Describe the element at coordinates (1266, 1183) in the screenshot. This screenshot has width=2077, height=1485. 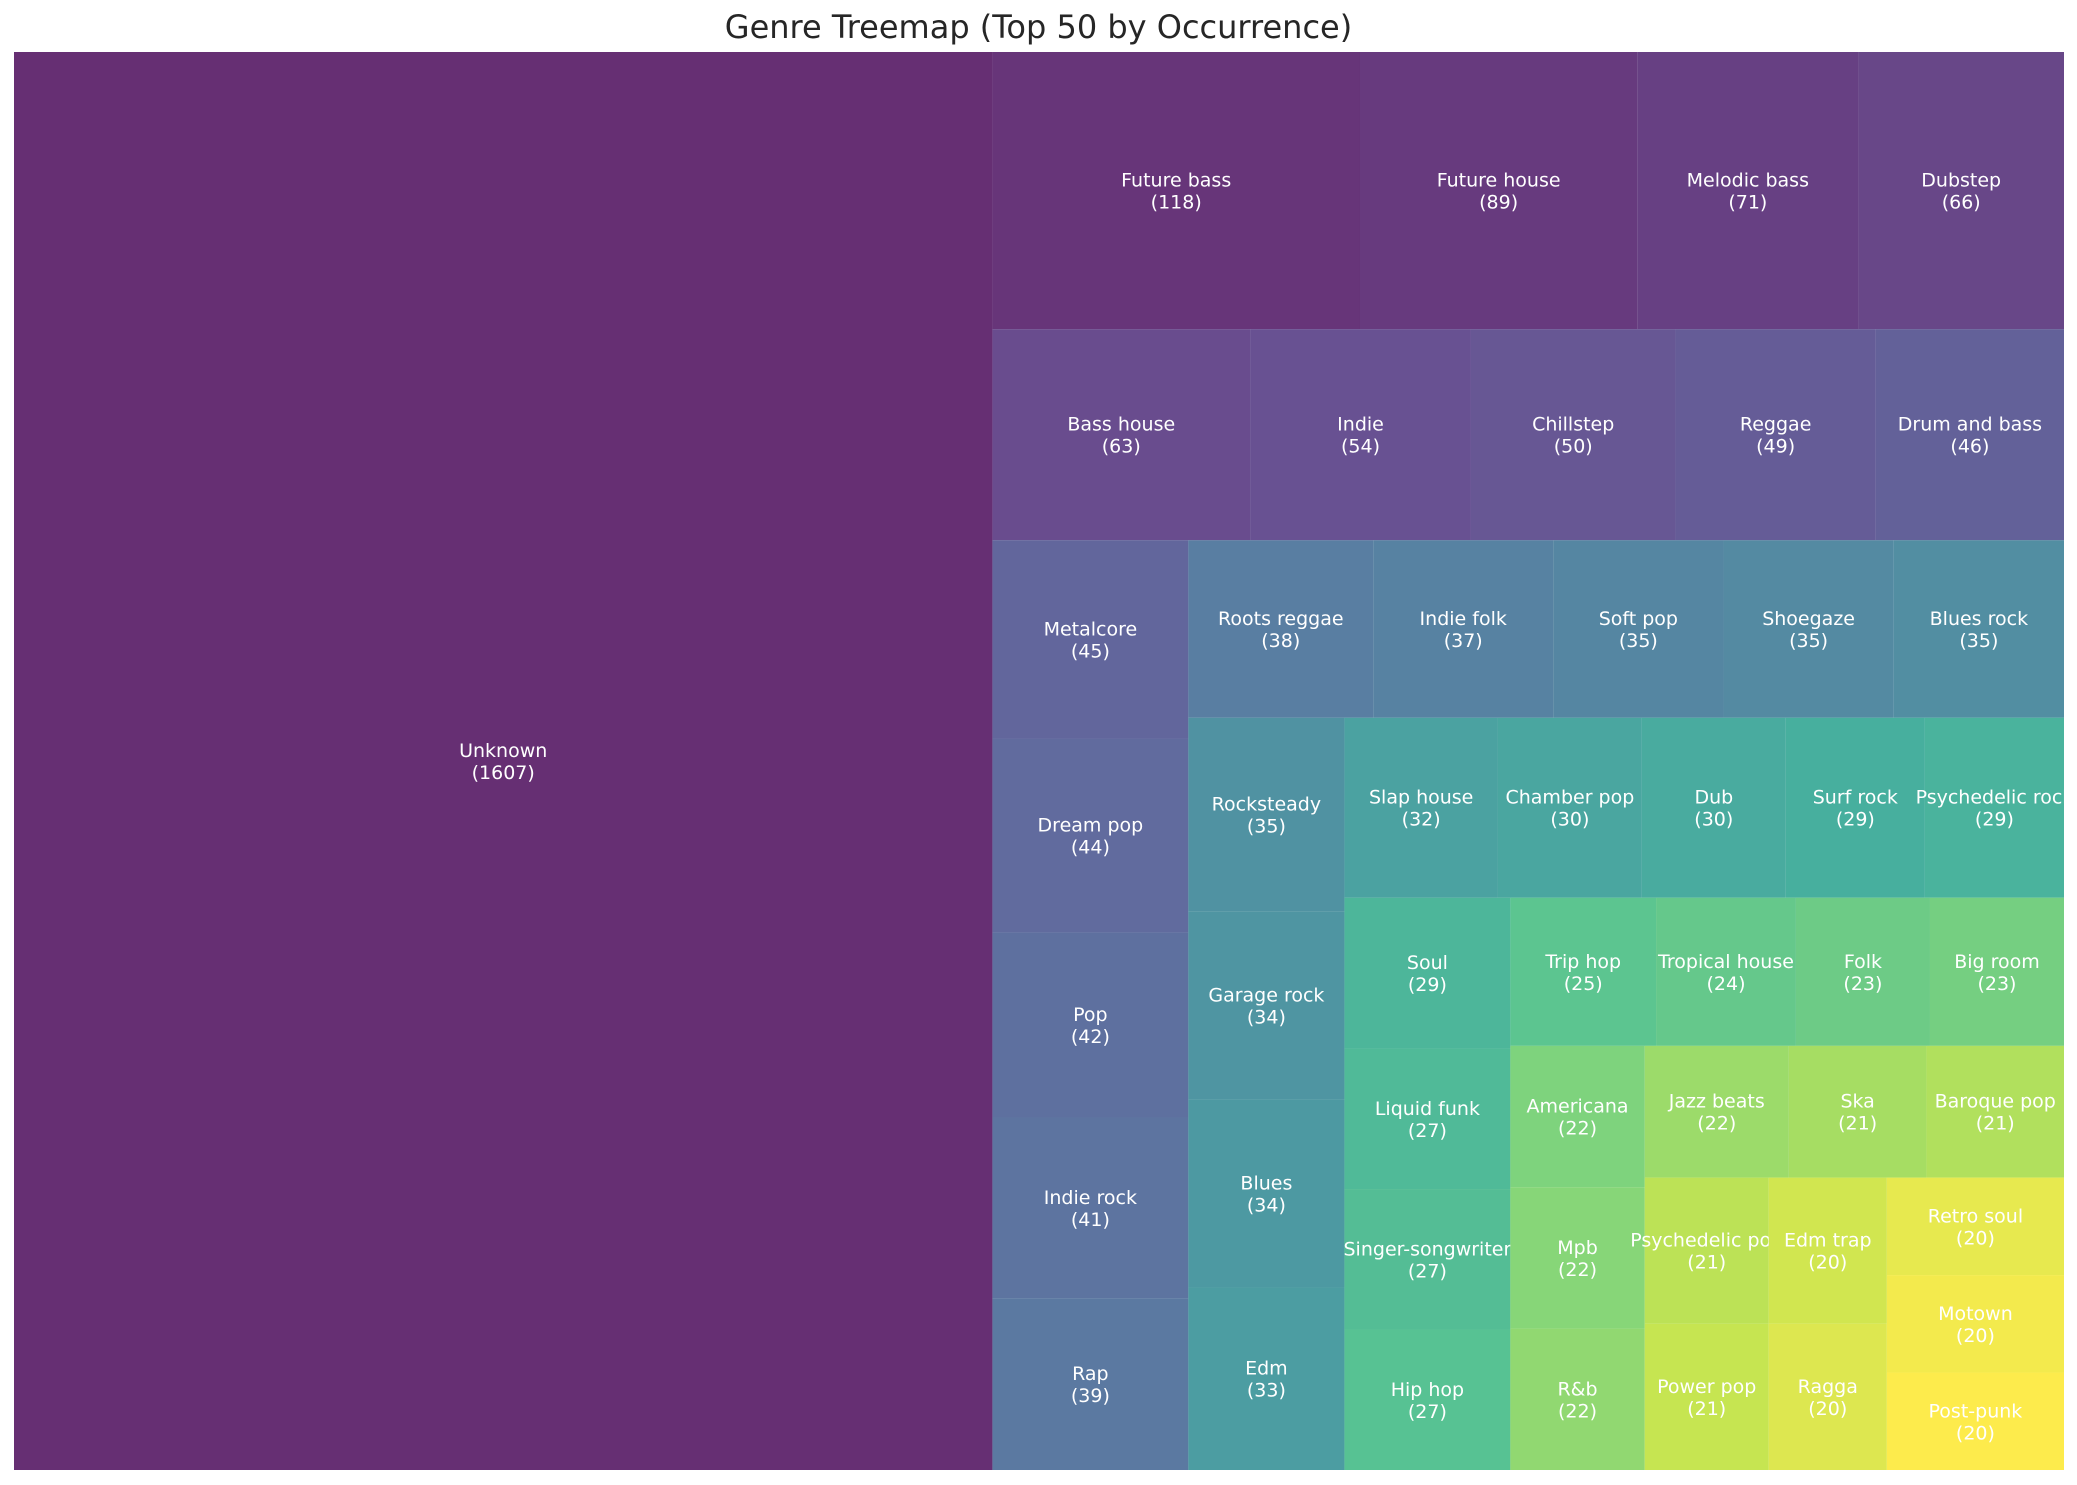
I see `cell-label: Blues` at that location.